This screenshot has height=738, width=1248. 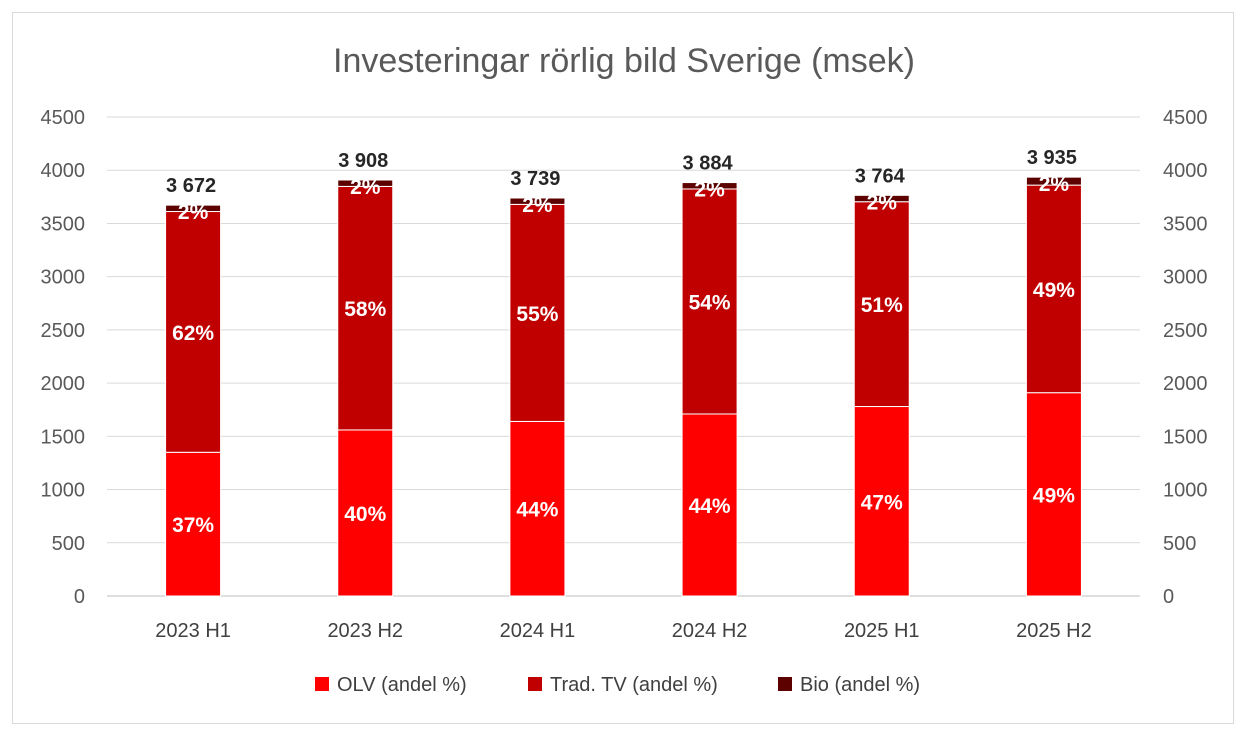 I want to click on total-label: 3 764, so click(x=880, y=176).